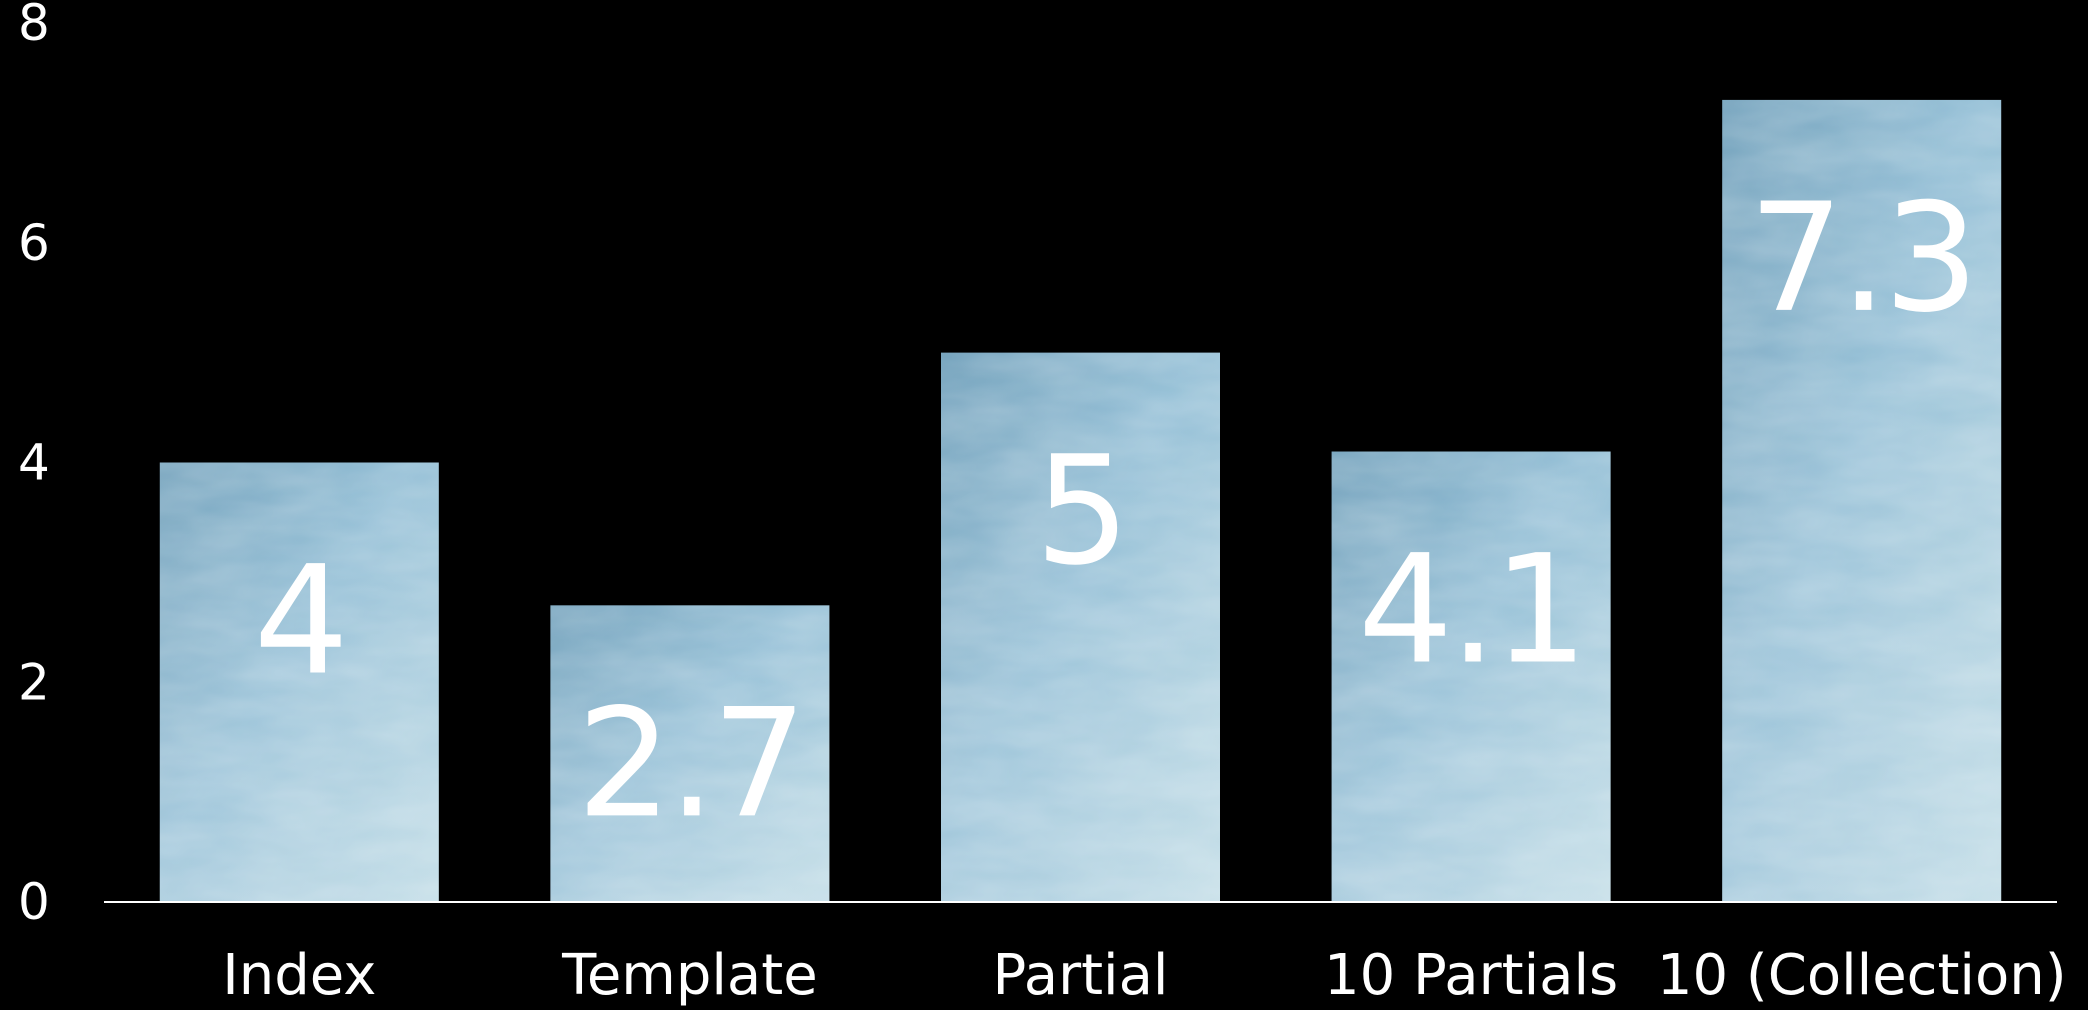  What do you see at coordinates (34, 682) in the screenshot?
I see `y-tick-label: 2` at bounding box center [34, 682].